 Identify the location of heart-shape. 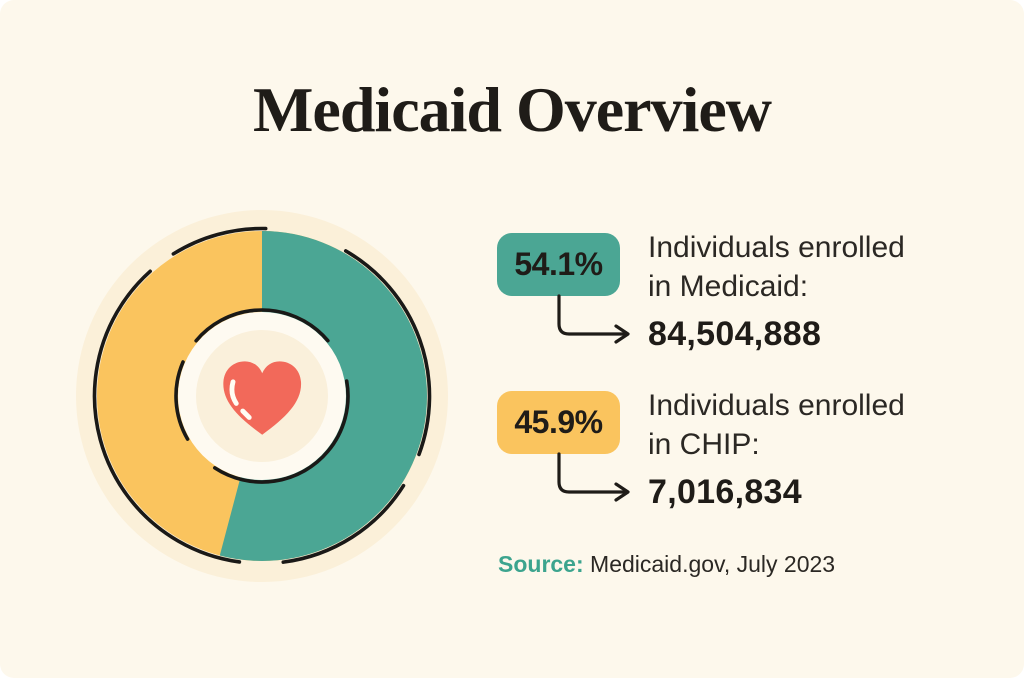
(262, 398).